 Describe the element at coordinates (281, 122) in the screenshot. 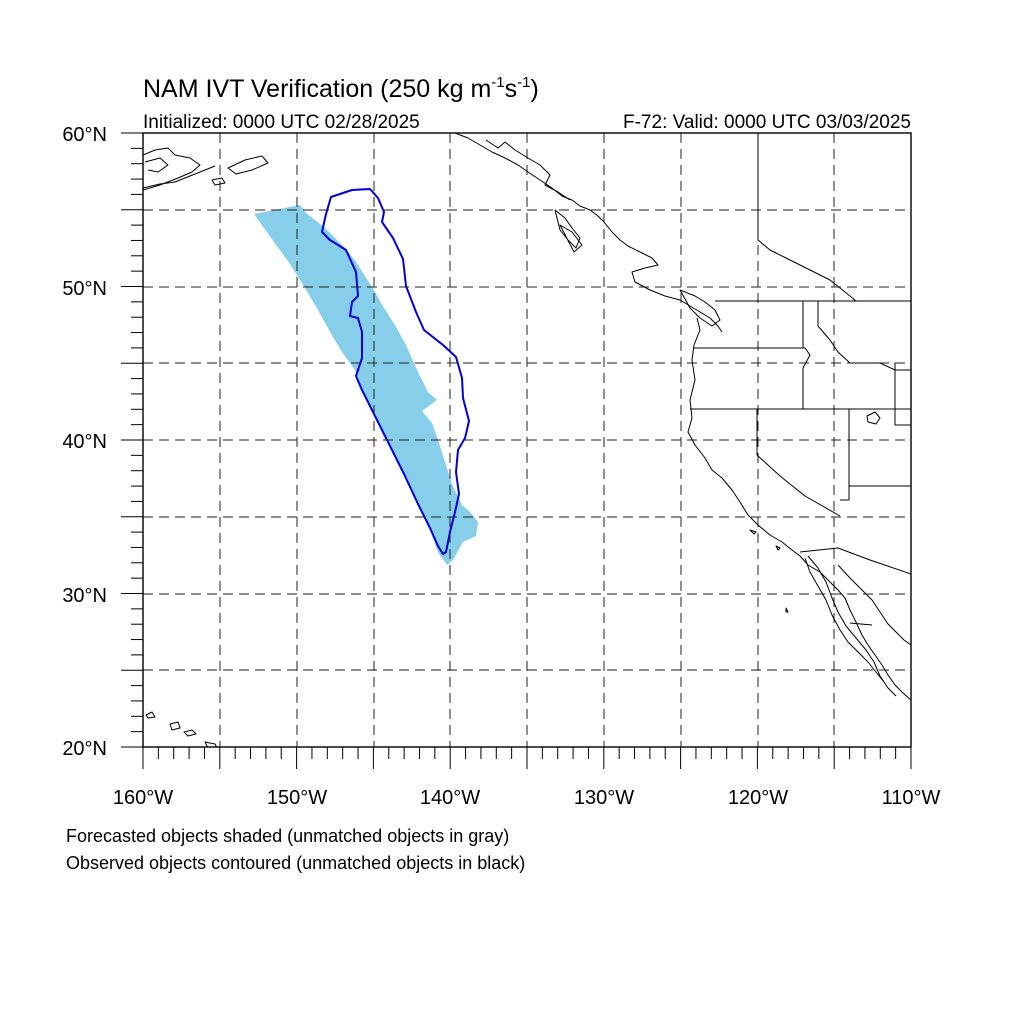

I see `initialized-label: Initialized: 0000 UTC 02/28/2025` at that location.